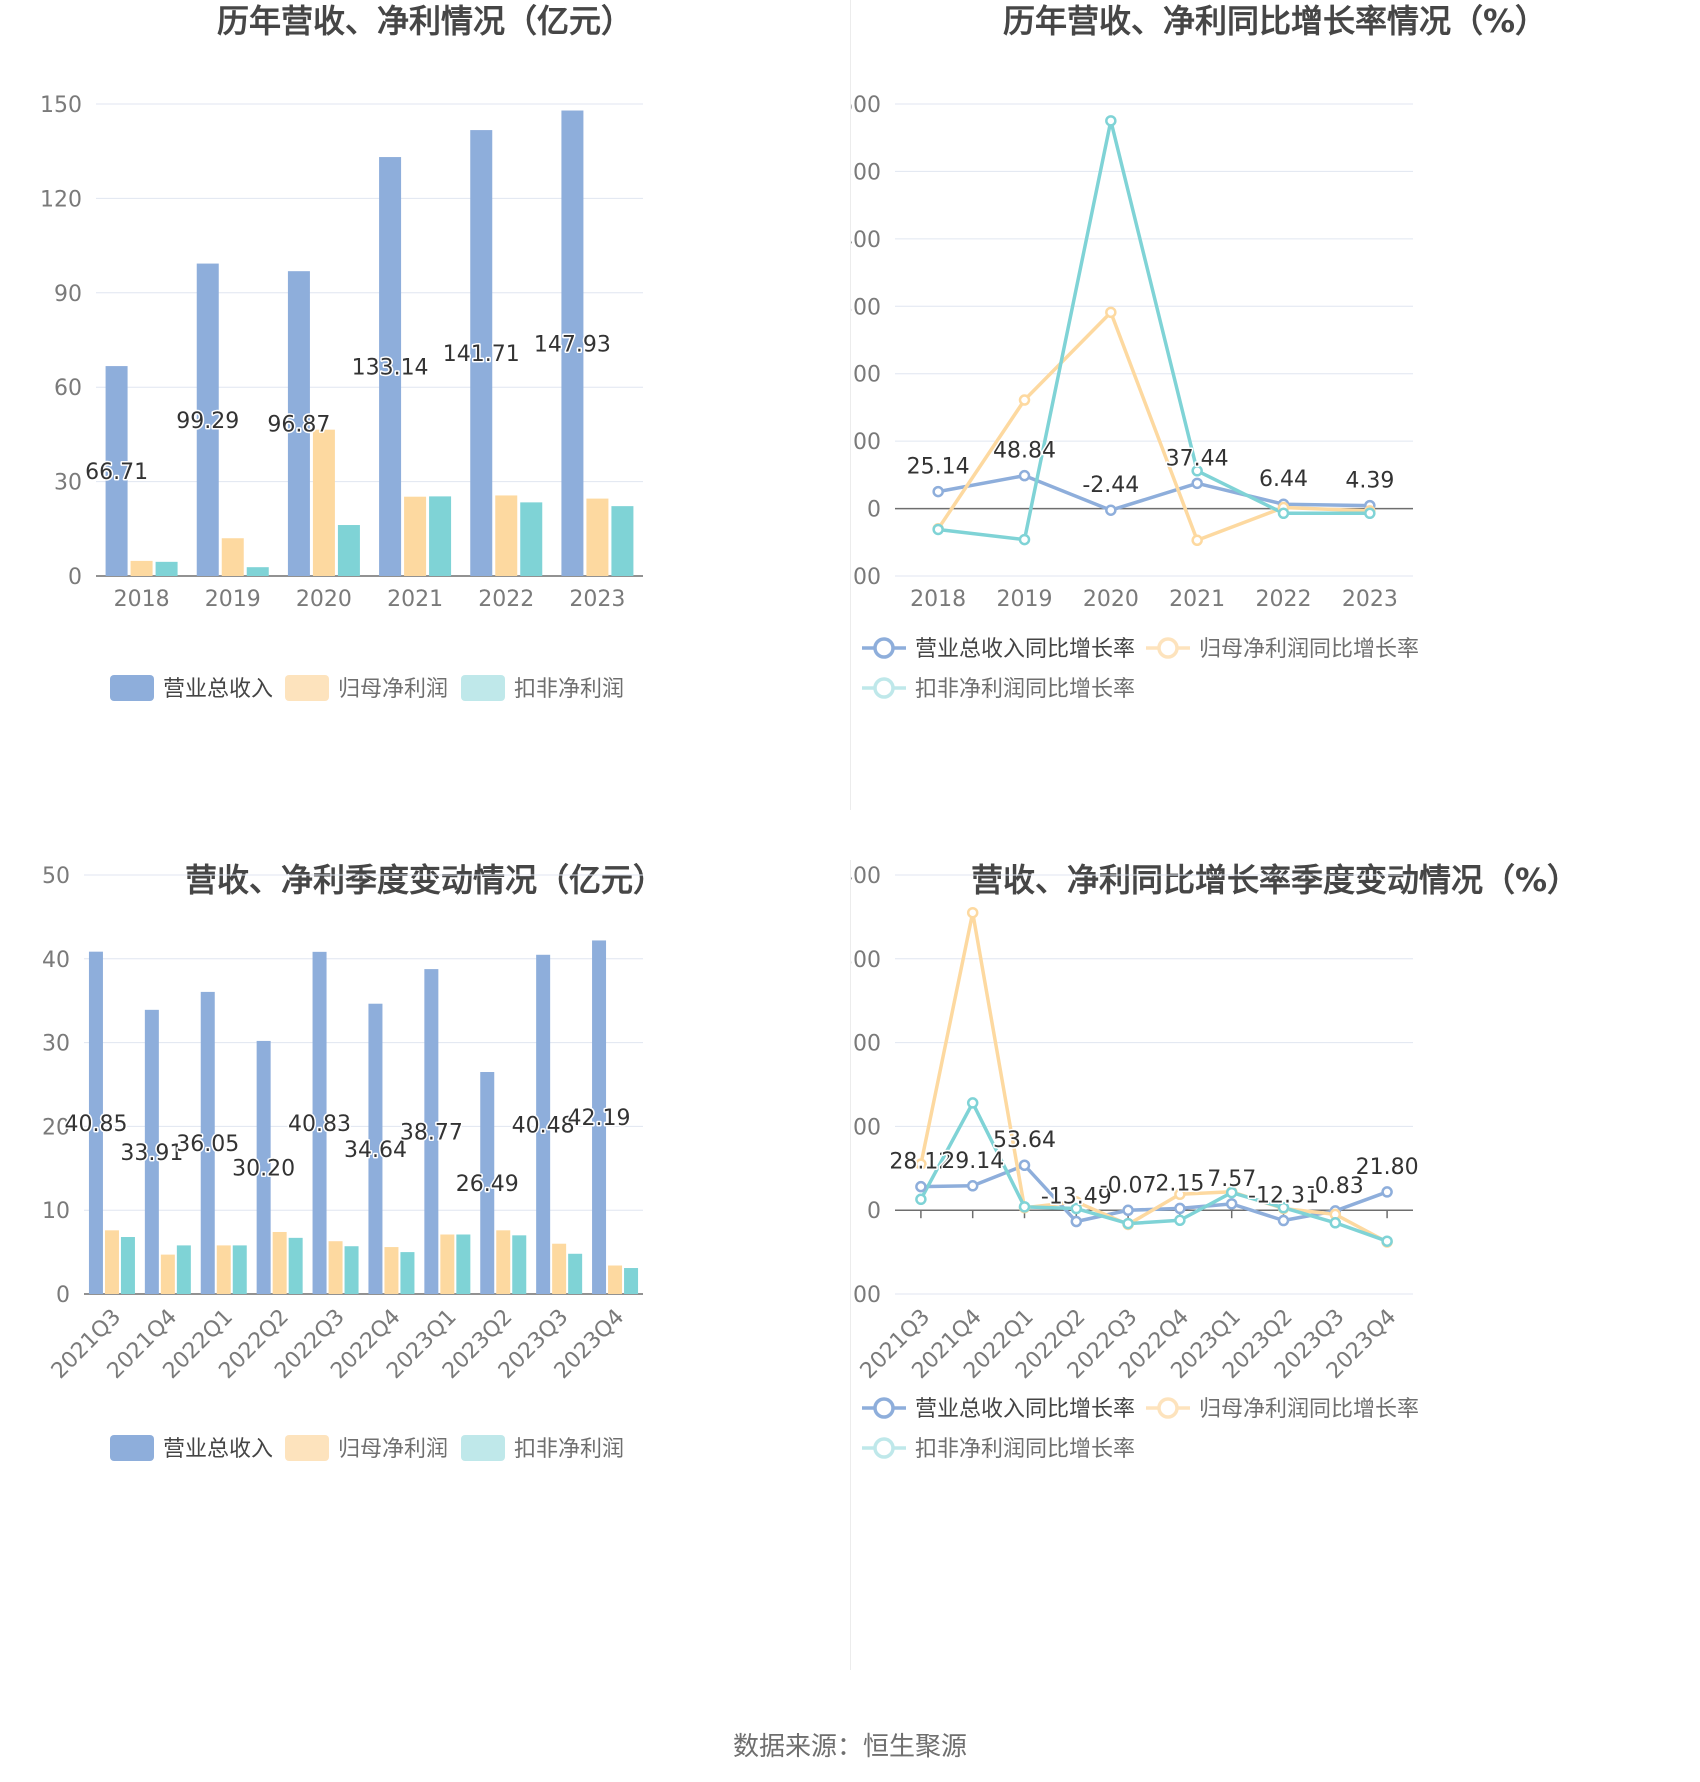  Describe the element at coordinates (1024, 451) in the screenshot. I see `line-data-label: 48.84` at that location.